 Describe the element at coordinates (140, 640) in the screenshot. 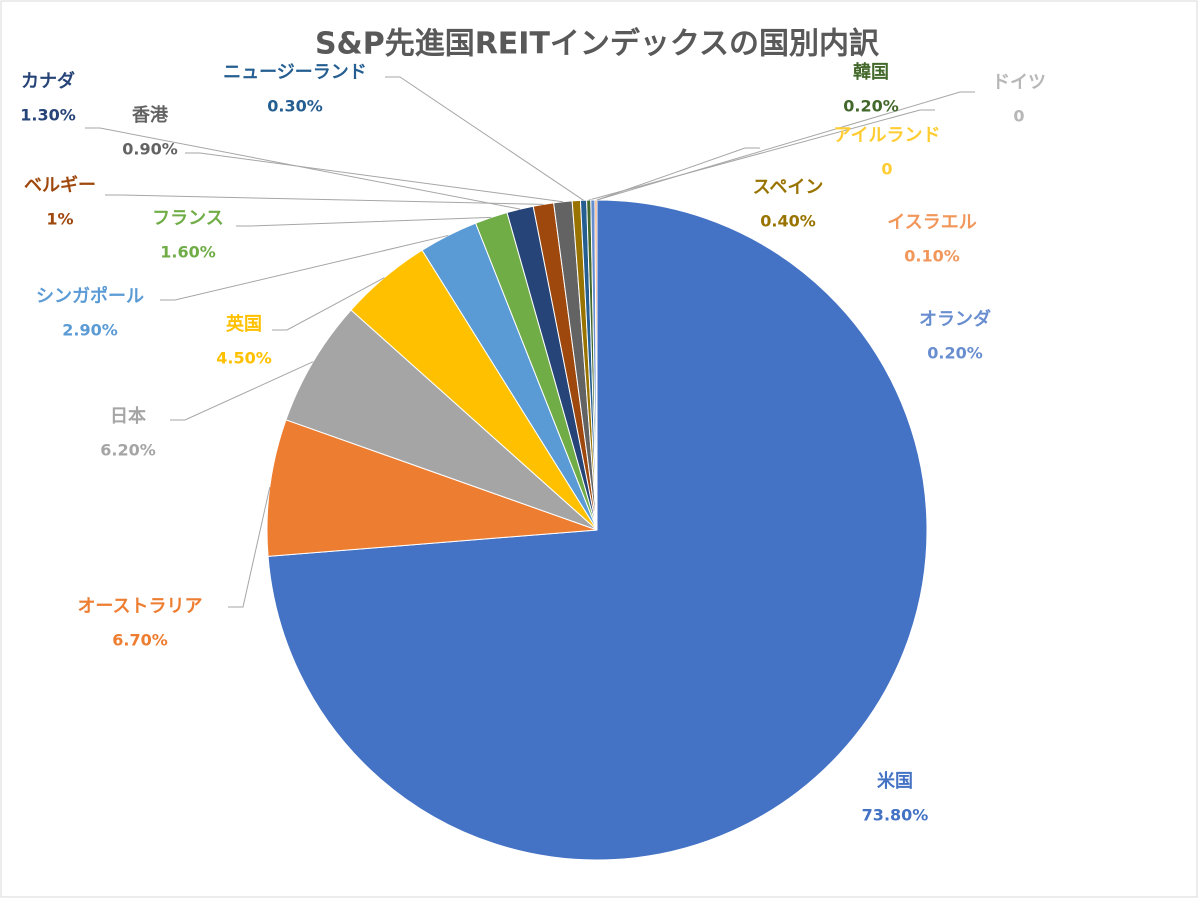

I see `value-label: 6.70%` at that location.